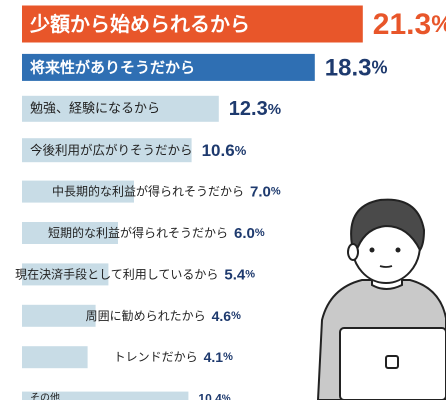  What do you see at coordinates (249, 233) in the screenshot?
I see `bar-value-label: 6.0%` at bounding box center [249, 233].